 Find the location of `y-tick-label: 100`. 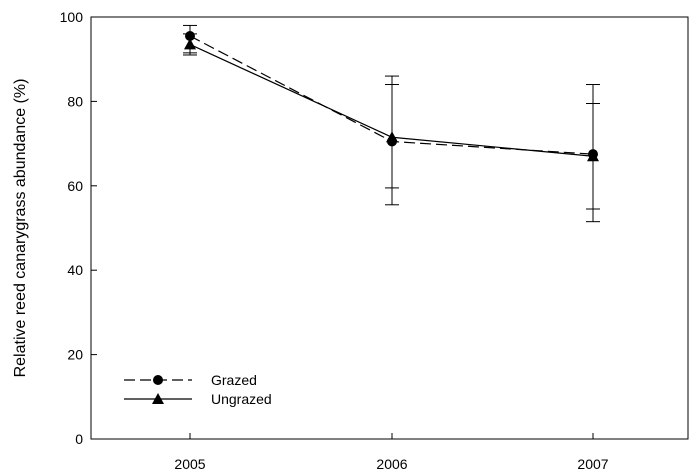

y-tick-label: 100 is located at coordinates (72, 17).